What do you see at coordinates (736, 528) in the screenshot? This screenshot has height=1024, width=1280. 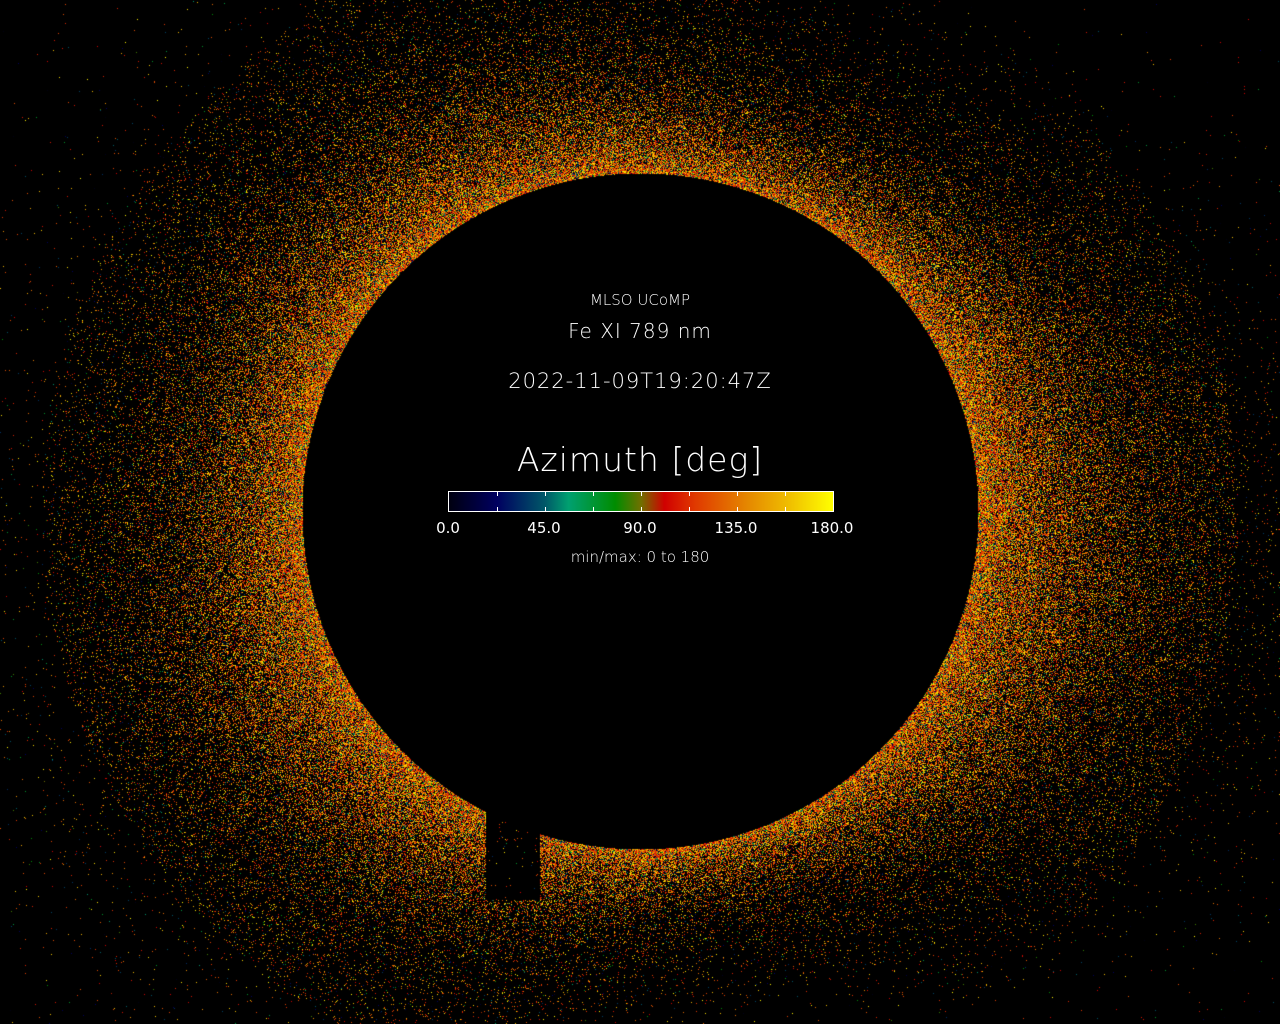 I see `colorbar-tick-label: 135.0` at bounding box center [736, 528].